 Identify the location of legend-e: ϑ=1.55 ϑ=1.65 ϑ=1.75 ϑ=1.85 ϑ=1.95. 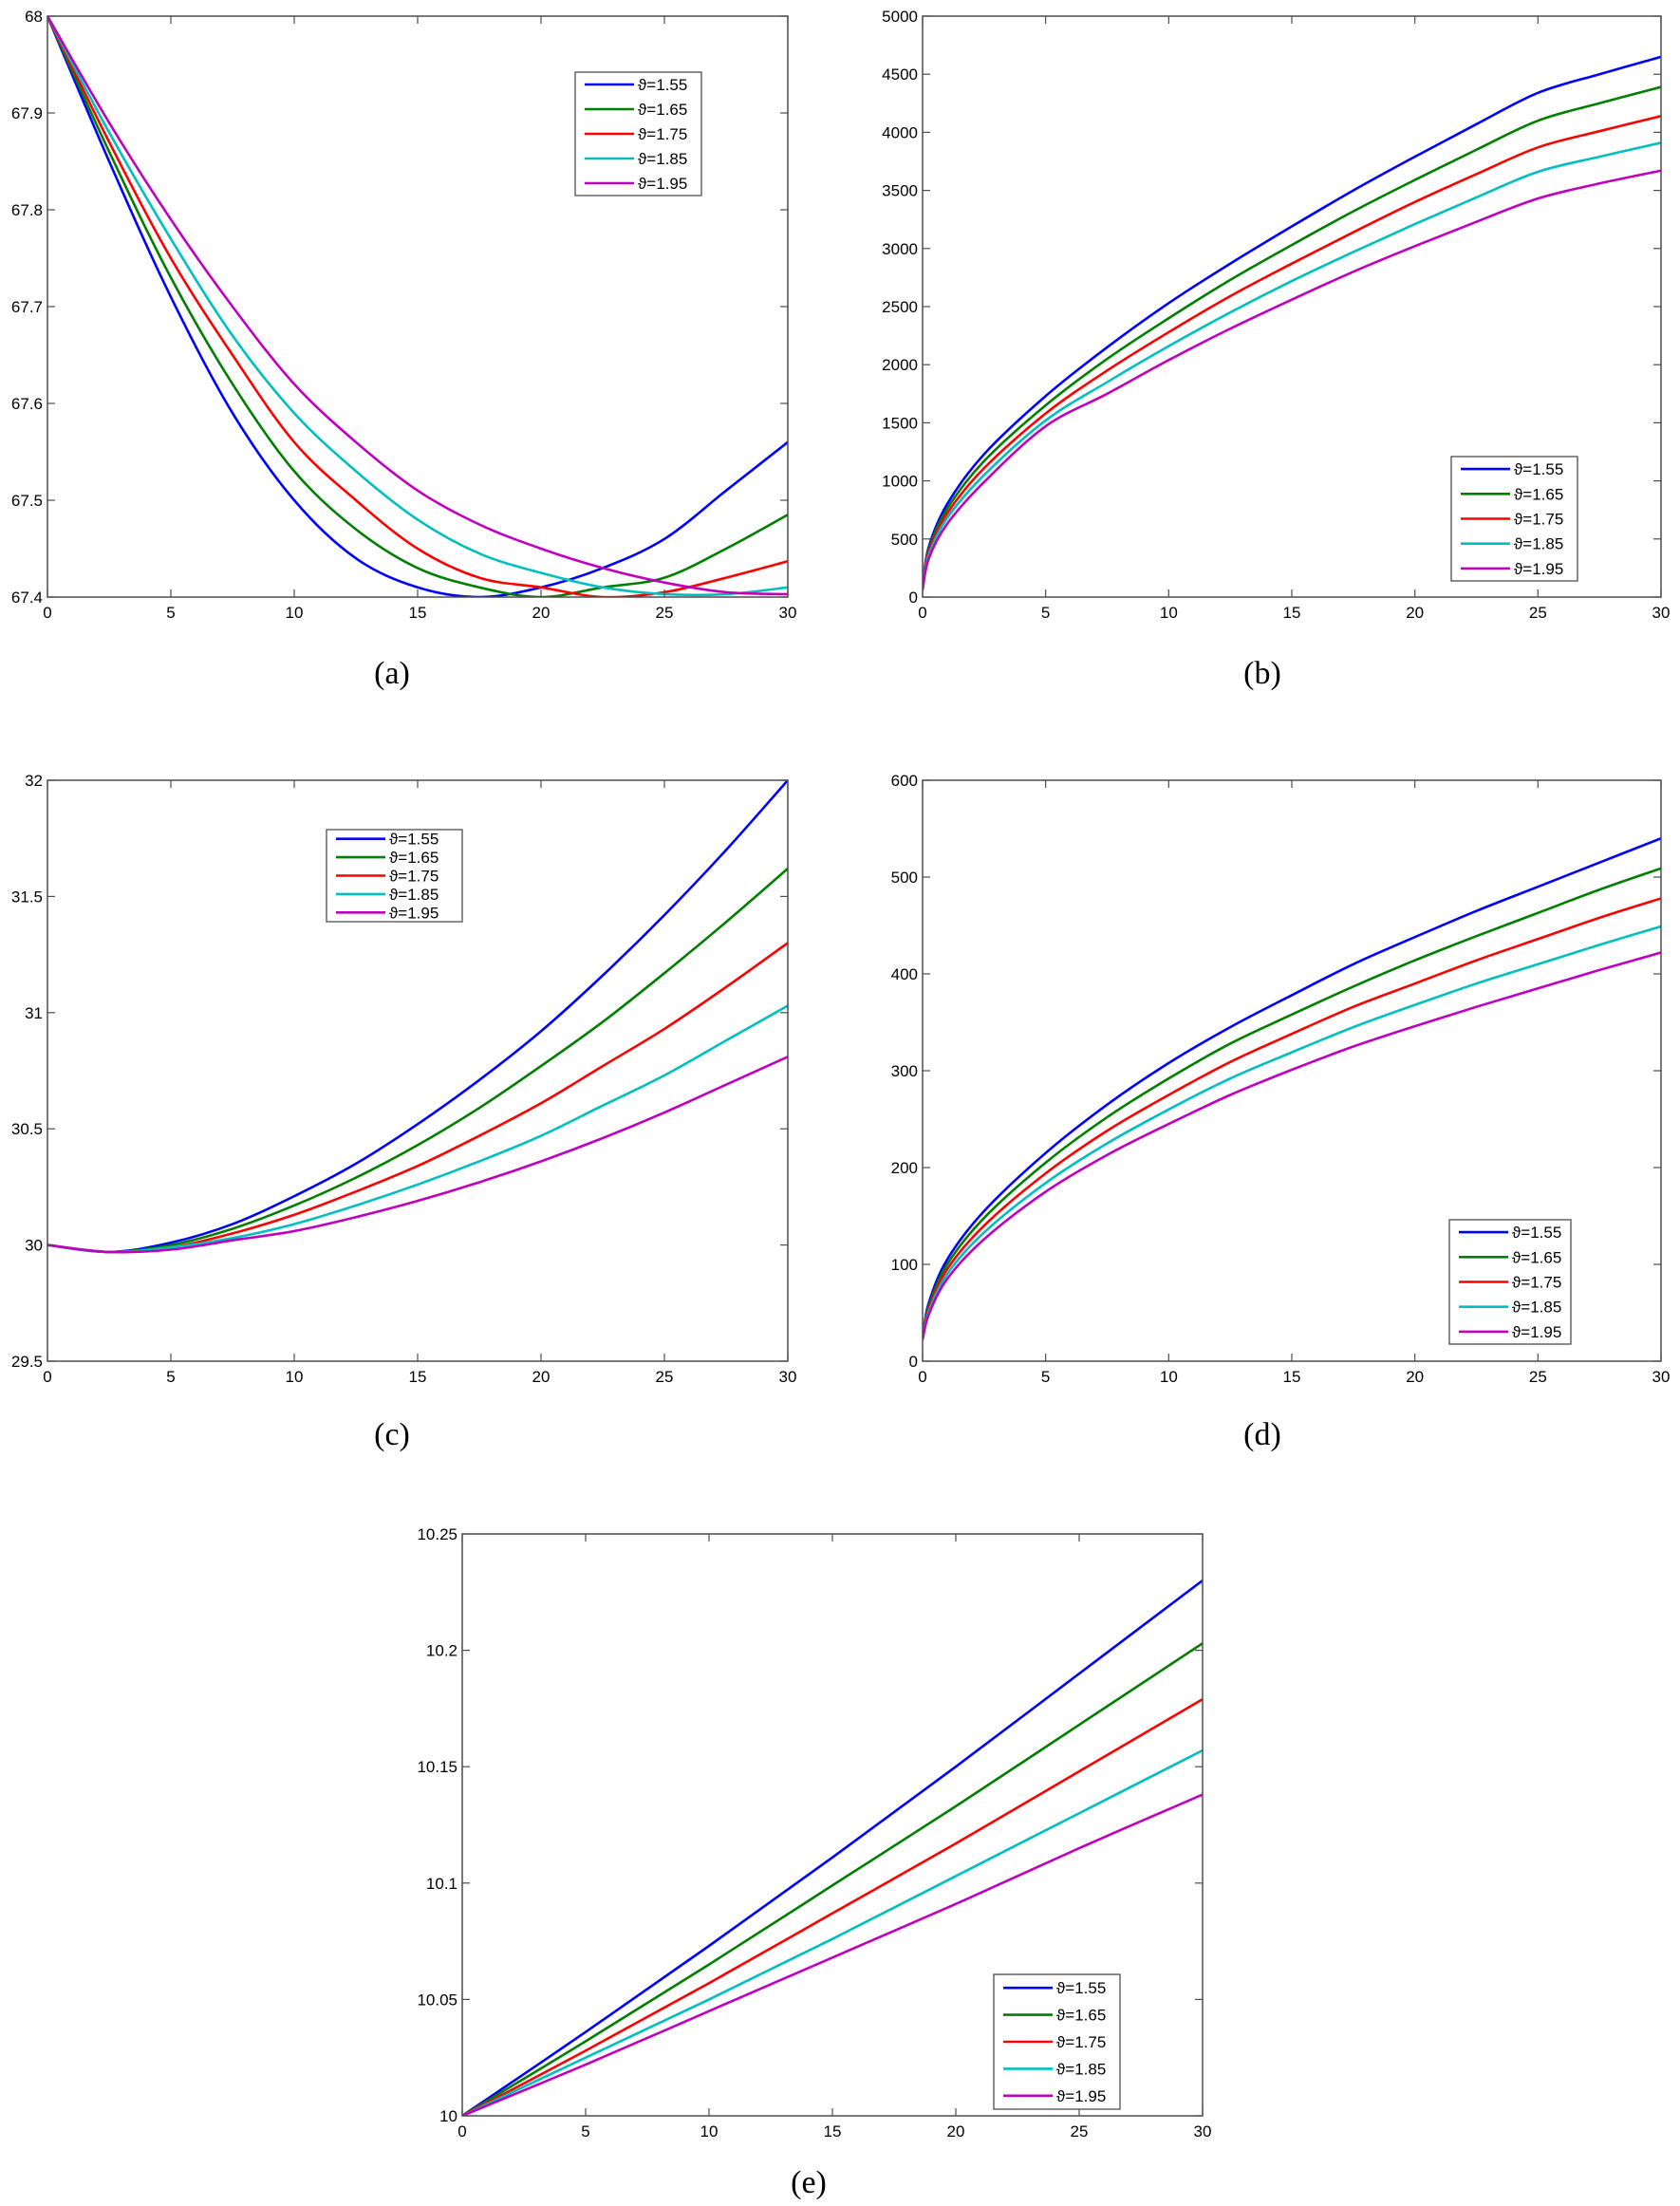
(1057, 2042).